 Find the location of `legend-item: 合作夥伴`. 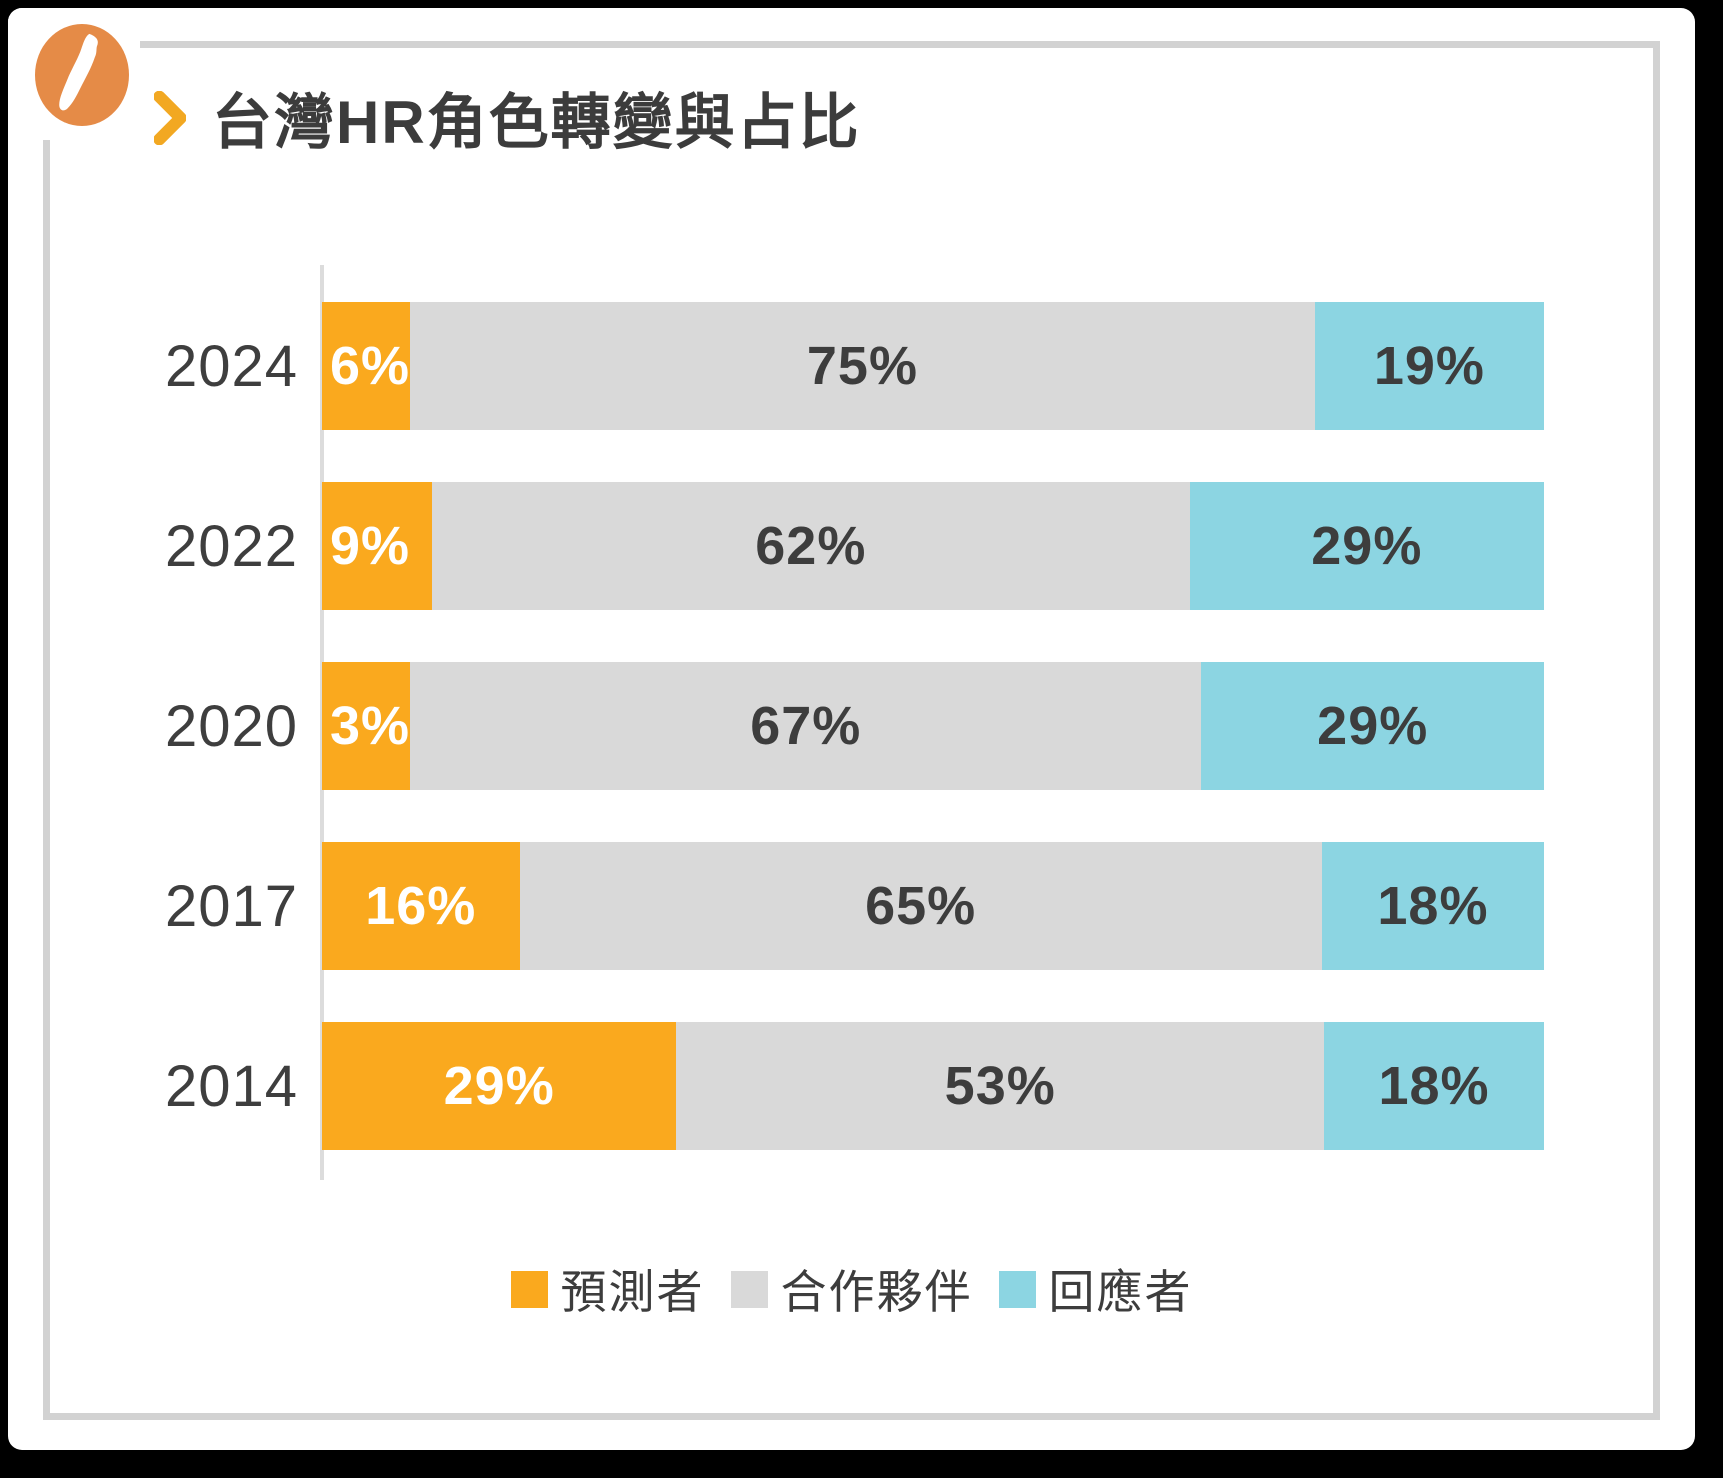

legend-item: 合作夥伴 is located at coordinates (851, 1289).